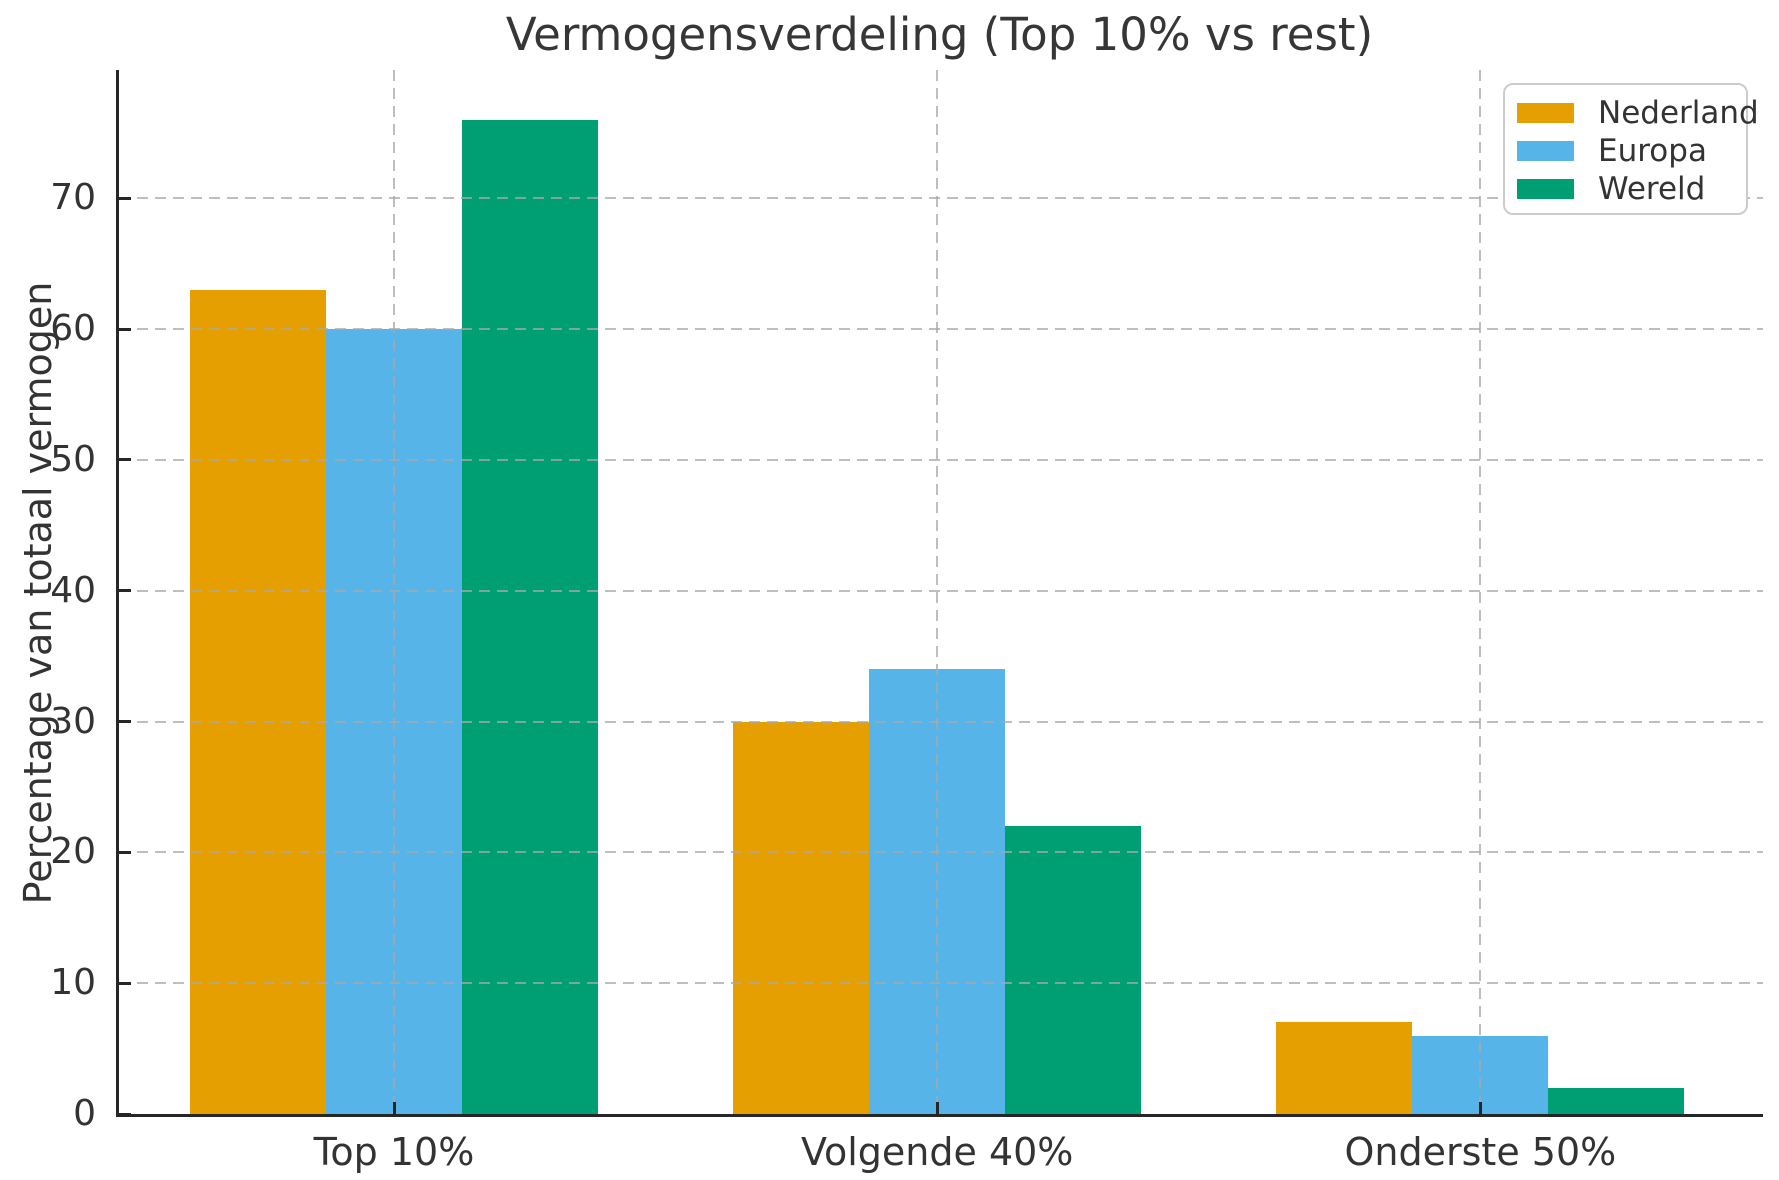  Describe the element at coordinates (1545, 151) in the screenshot. I see `legend-swatch-europa` at that location.